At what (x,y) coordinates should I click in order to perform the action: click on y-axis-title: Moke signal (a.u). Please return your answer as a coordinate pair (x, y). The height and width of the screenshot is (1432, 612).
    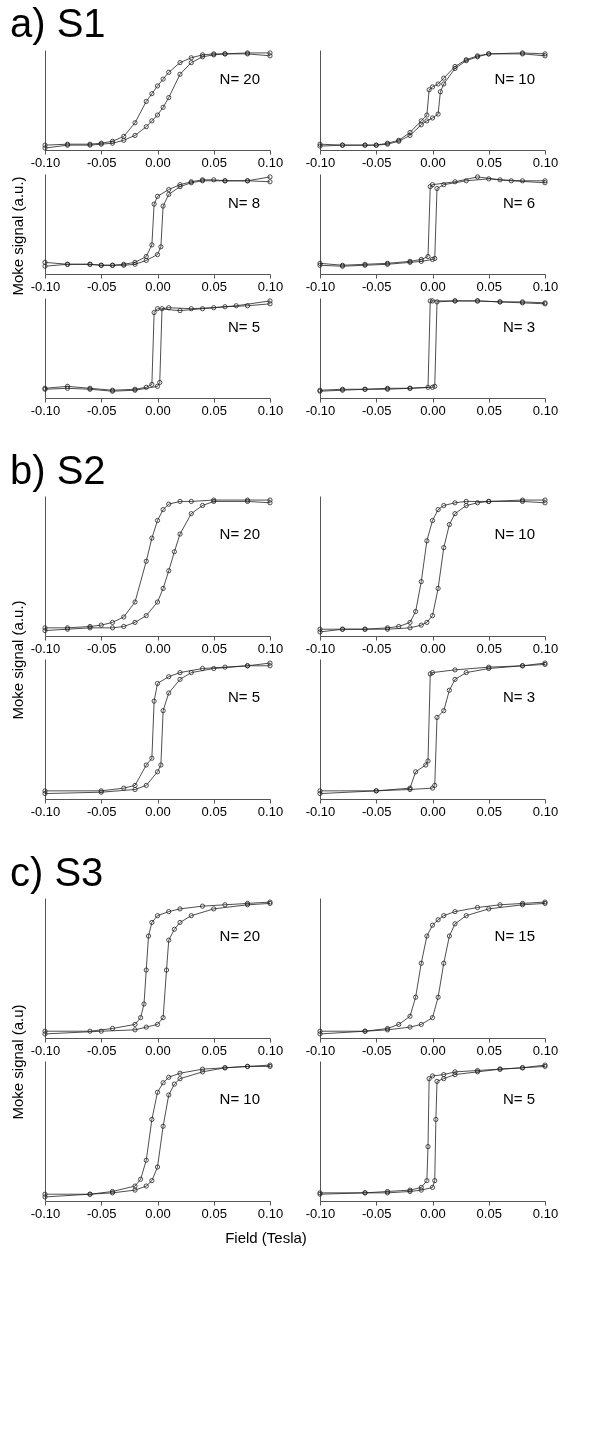
    Looking at the image, I should click on (17, 1062).